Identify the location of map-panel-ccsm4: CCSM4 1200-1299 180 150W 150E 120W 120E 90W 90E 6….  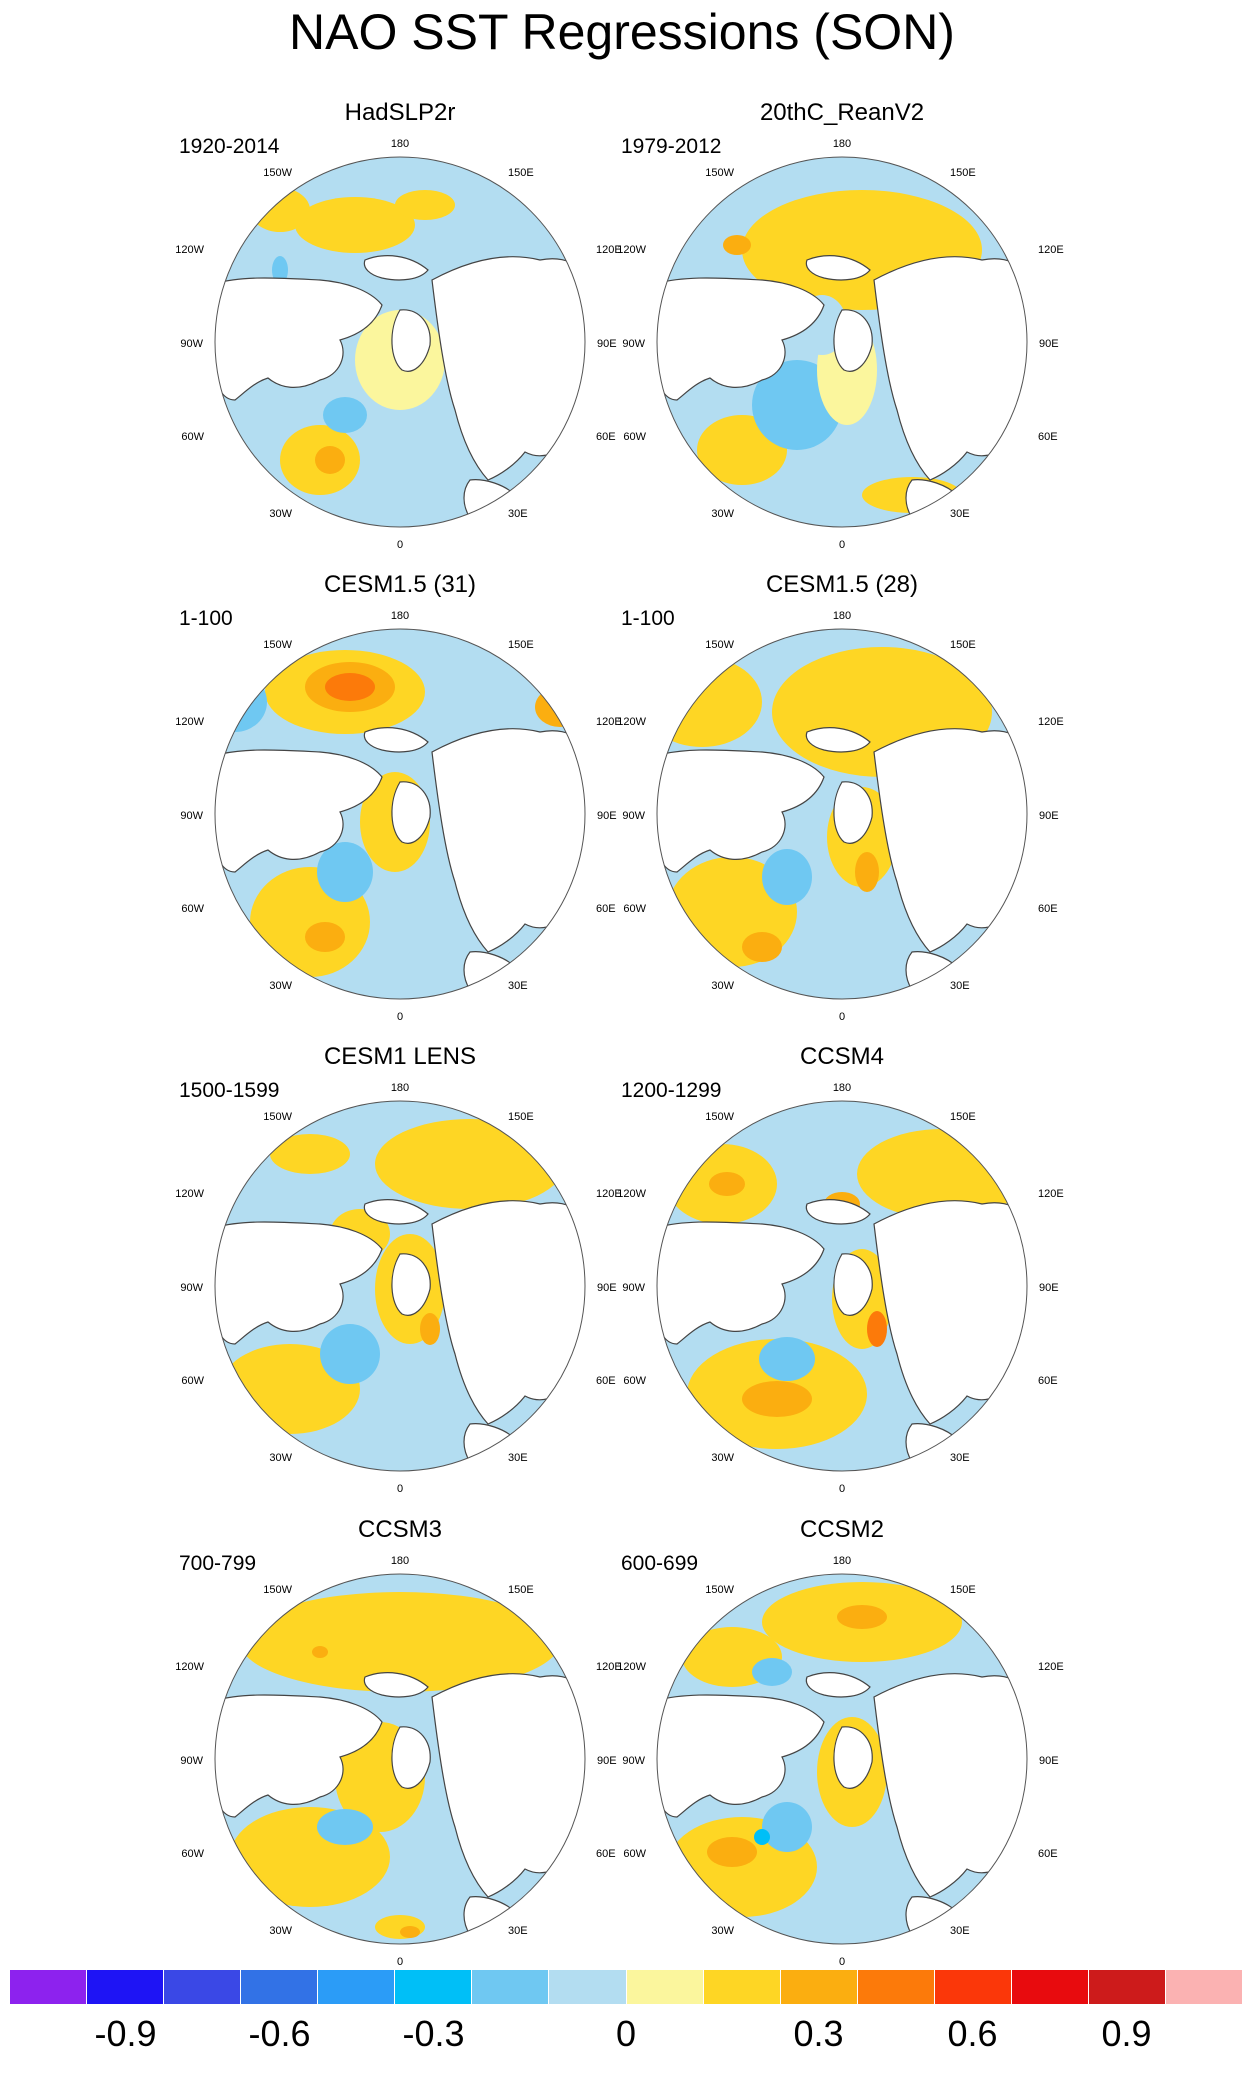
(842, 1277).